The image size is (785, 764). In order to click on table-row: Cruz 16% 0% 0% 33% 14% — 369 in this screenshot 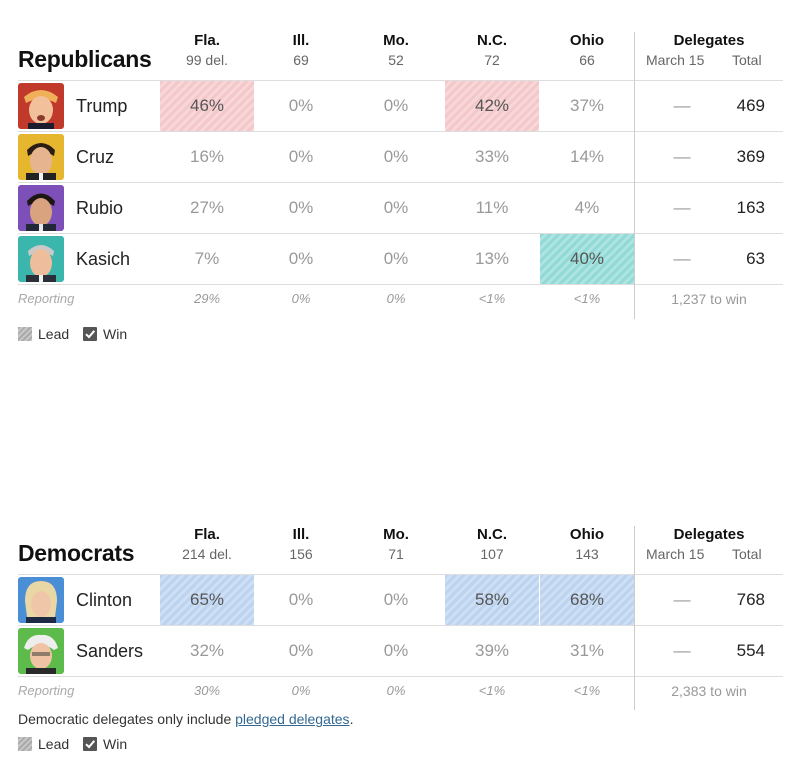, I will do `click(400, 157)`.